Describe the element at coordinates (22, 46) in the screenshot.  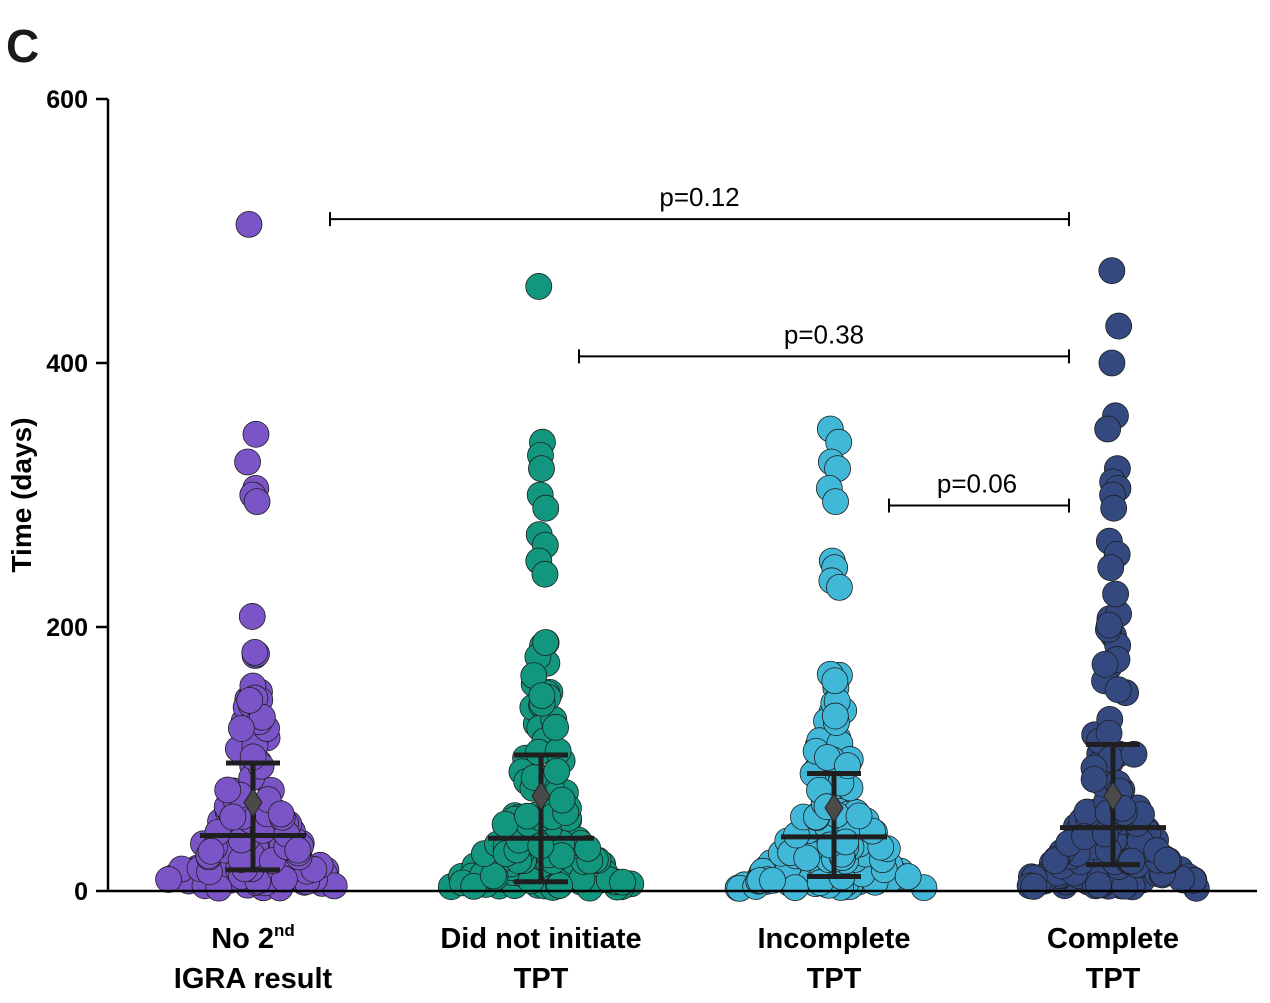
I see `panel-letter: C` at that location.